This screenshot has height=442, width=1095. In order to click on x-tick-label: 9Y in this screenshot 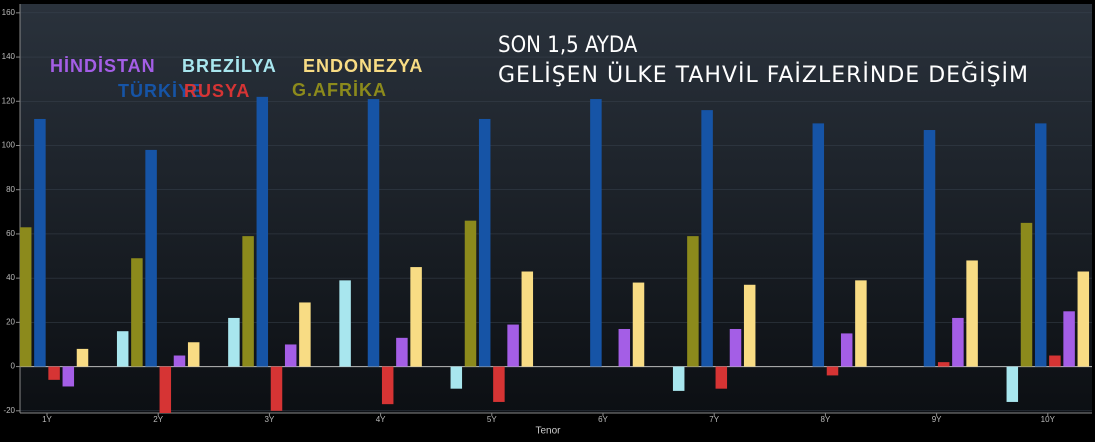, I will do `click(937, 419)`.